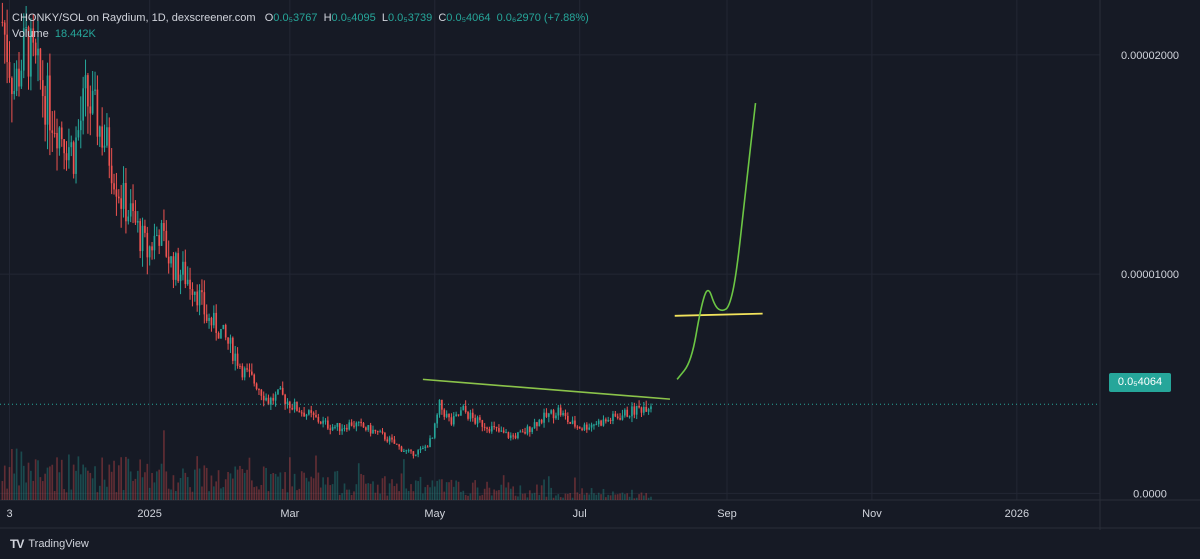 This screenshot has height=559, width=1200. Describe the element at coordinates (1017, 514) in the screenshot. I see `x-tick-label: 2026` at that location.